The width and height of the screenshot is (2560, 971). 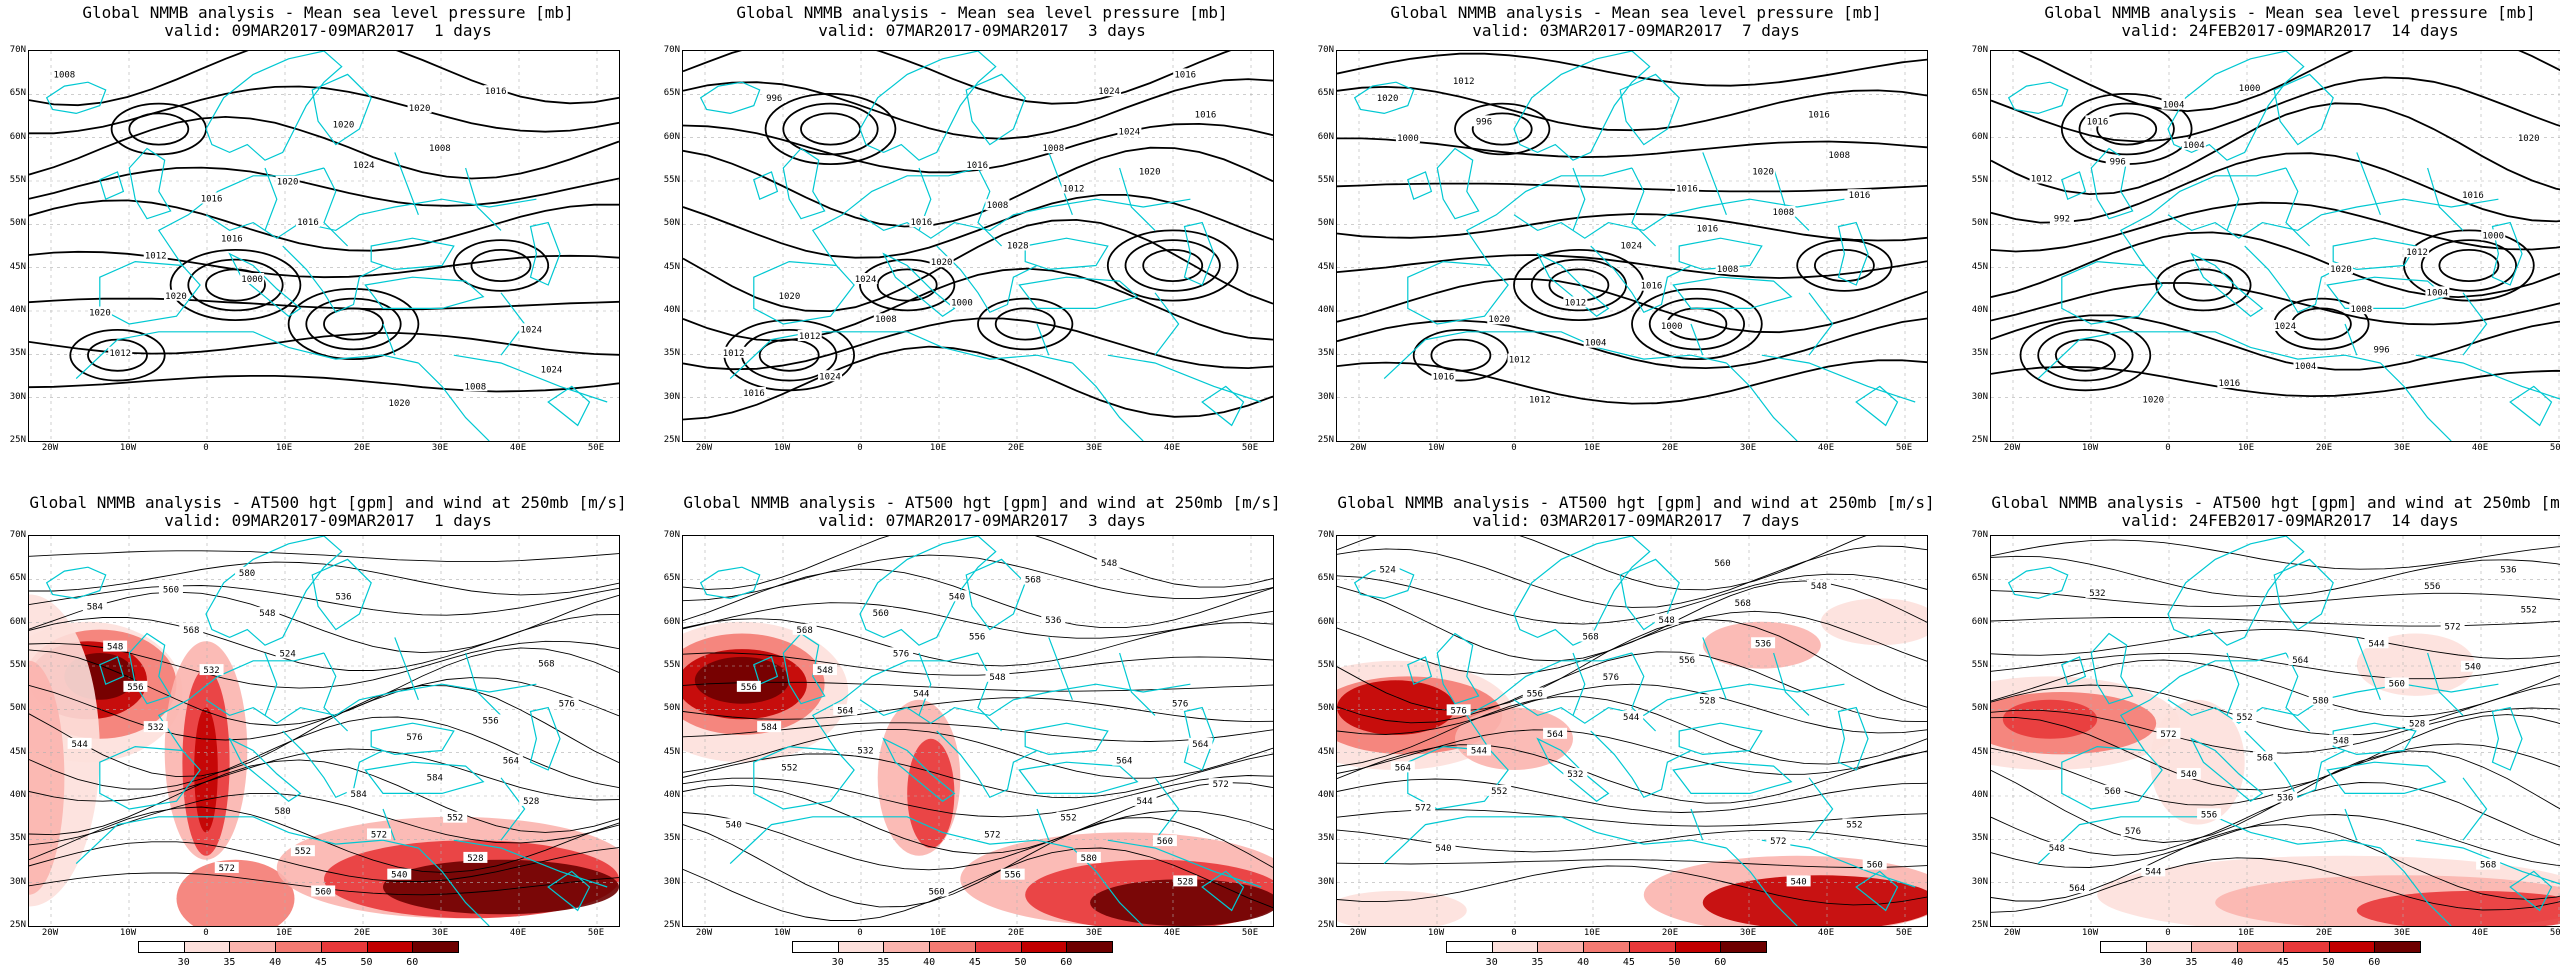 What do you see at coordinates (17, 180) in the screenshot?
I see `latitude-tick-label: 55N` at bounding box center [17, 180].